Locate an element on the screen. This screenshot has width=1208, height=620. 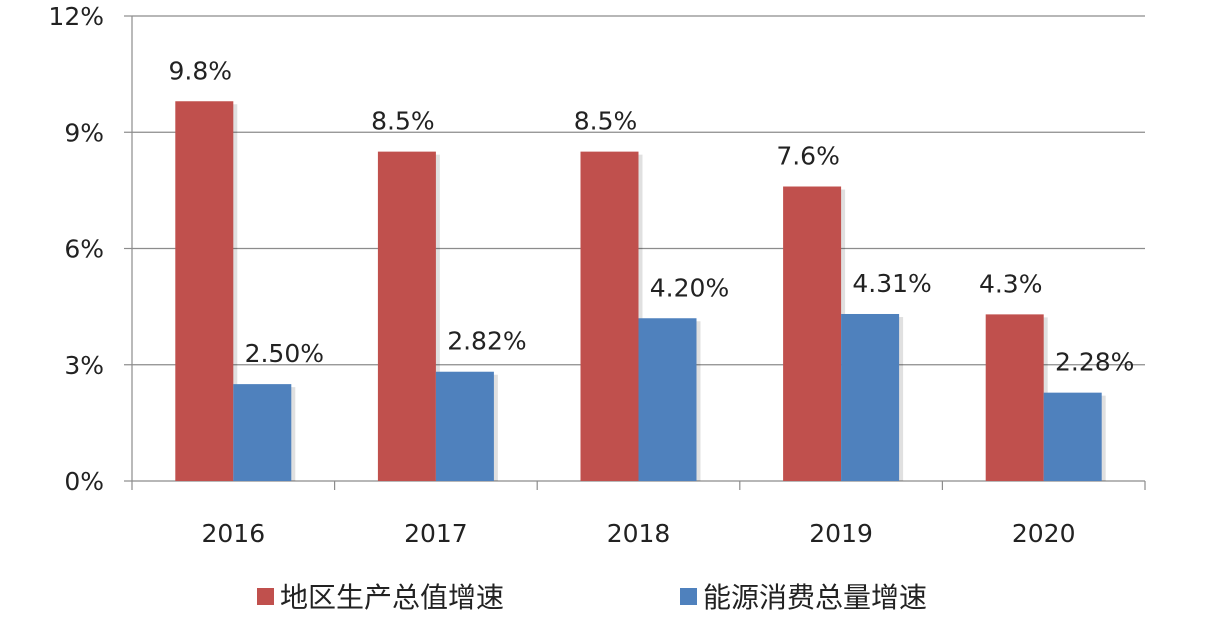
y-tick-label: 9% is located at coordinates (84, 132).